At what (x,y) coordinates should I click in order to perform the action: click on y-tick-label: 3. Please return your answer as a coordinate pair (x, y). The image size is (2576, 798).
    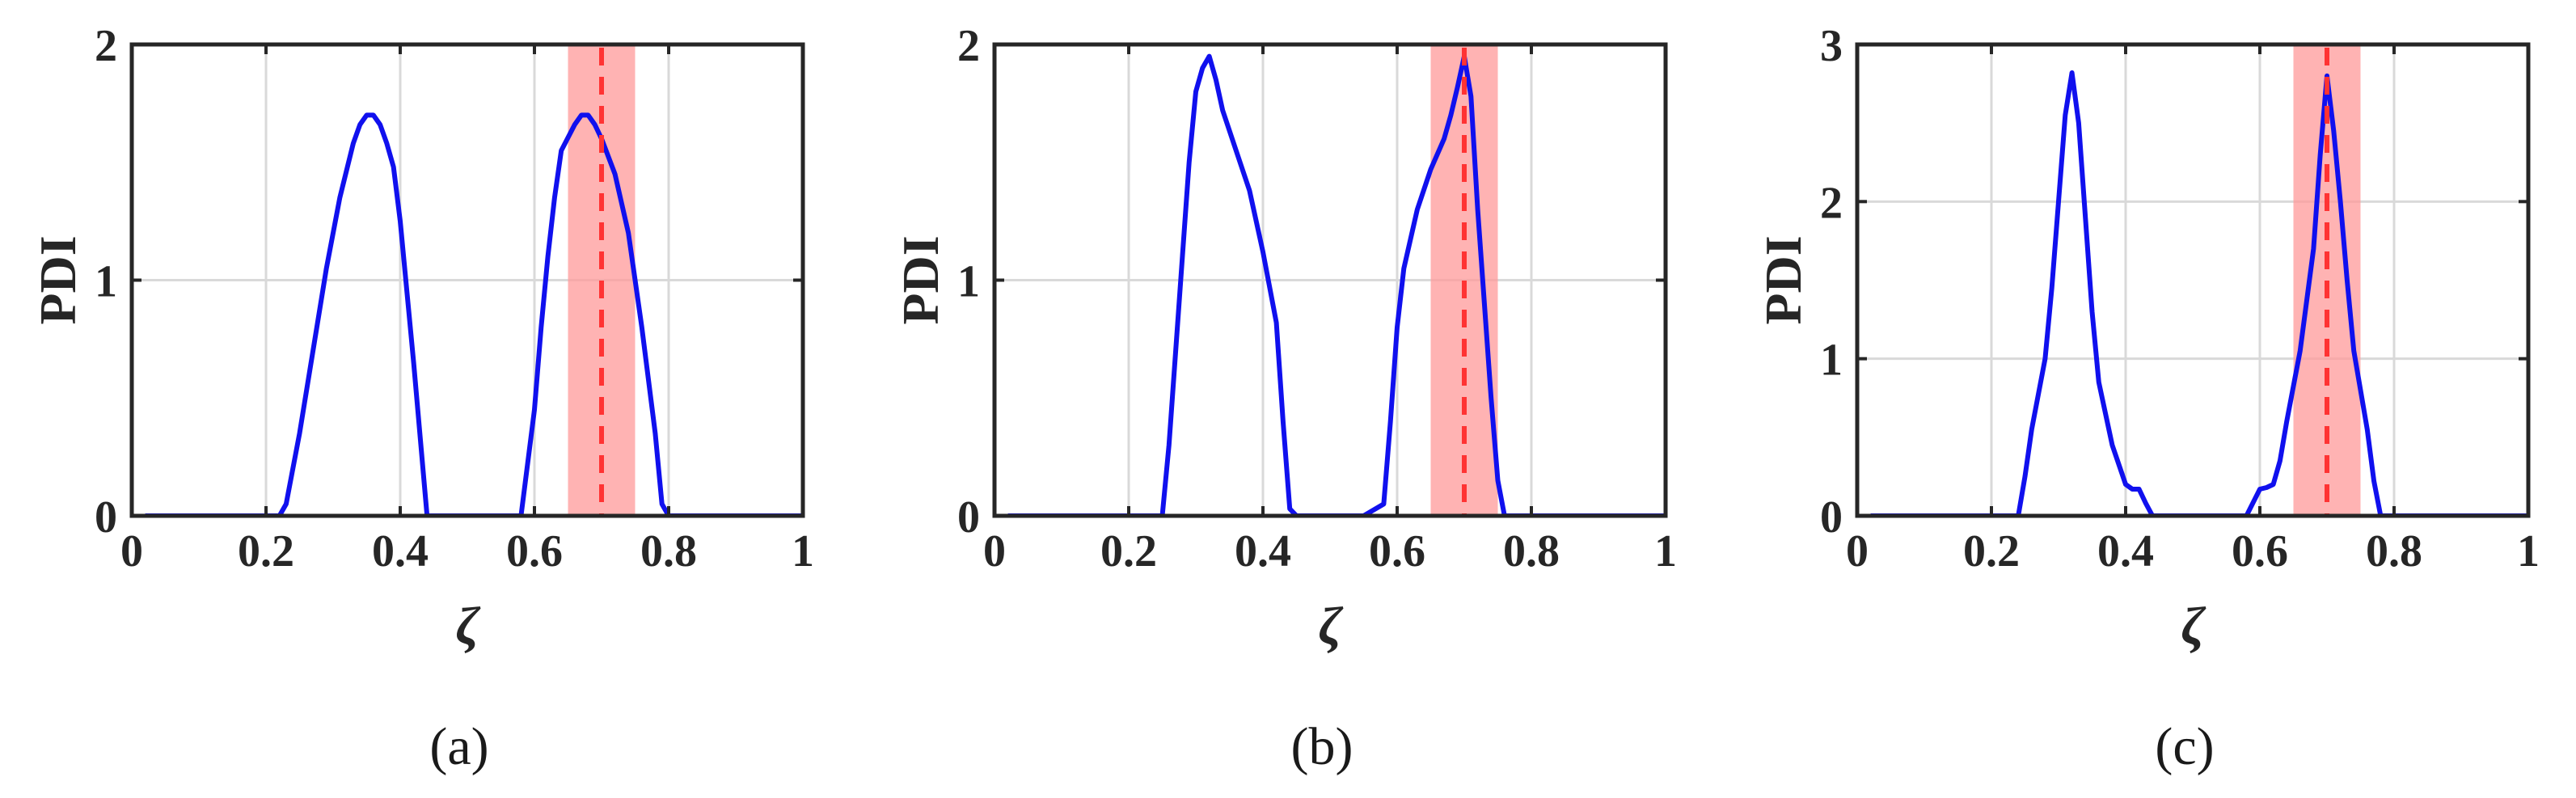
    Looking at the image, I should click on (1832, 46).